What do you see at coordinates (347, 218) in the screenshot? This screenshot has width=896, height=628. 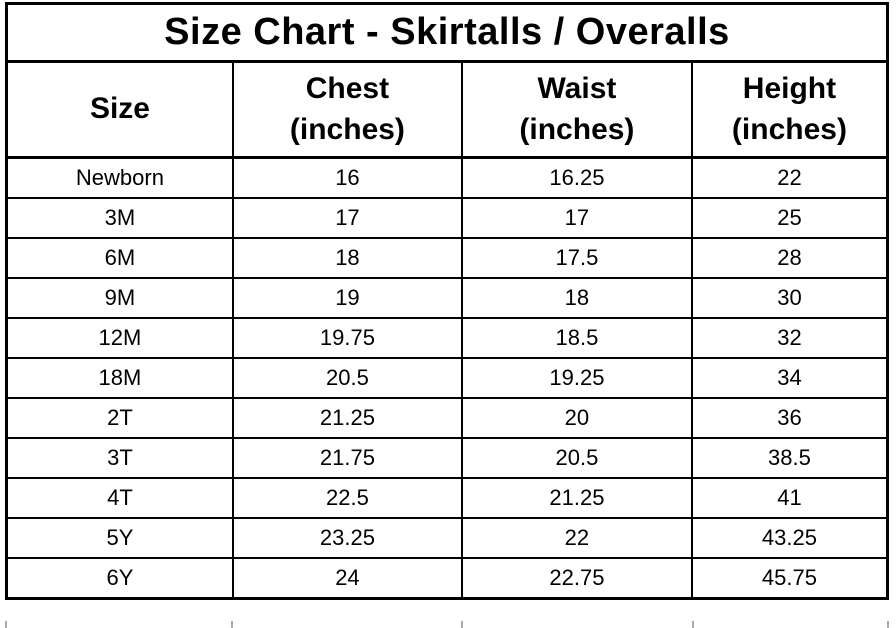 I see `chest-cell: 17` at bounding box center [347, 218].